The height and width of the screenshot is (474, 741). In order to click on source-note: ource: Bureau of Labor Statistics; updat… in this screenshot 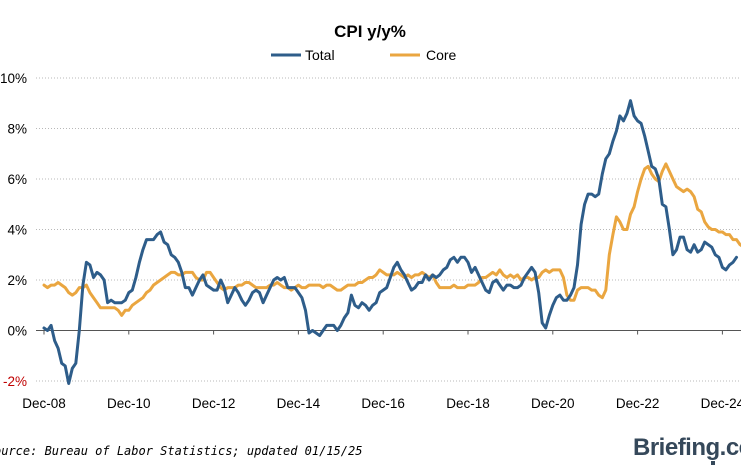, I will do `click(260, 451)`.